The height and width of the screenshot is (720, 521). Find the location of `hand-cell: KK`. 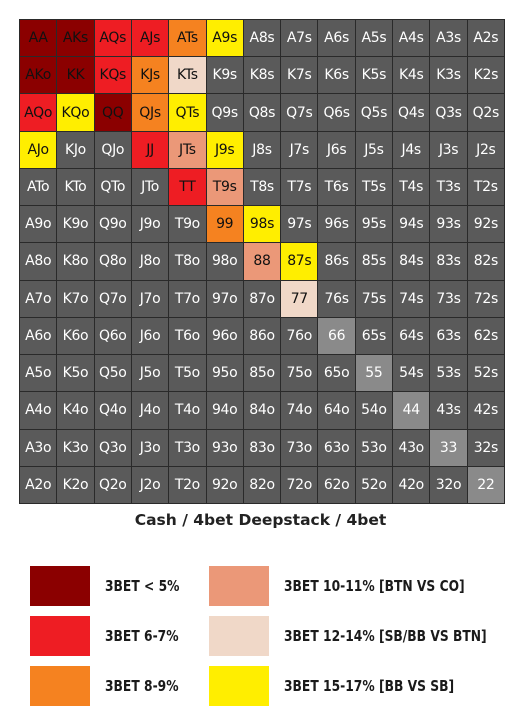

hand-cell: KK is located at coordinates (75, 75).